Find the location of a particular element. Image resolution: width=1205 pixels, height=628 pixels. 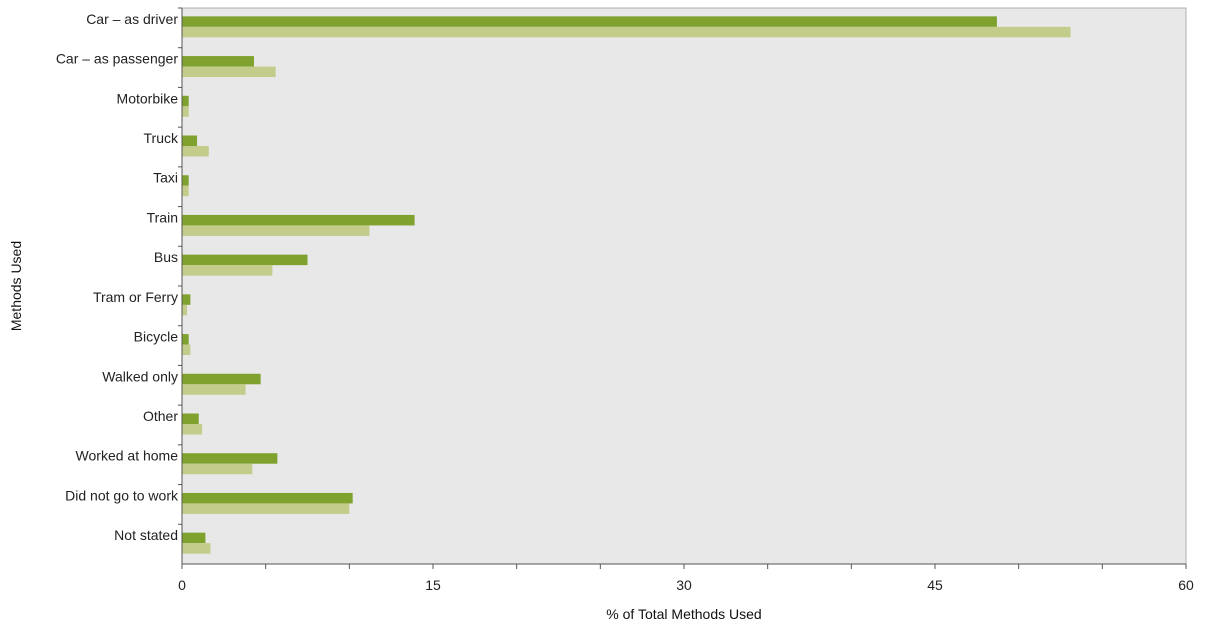

x-ticks-group: 0 15 30 45 60 is located at coordinates (686, 578).